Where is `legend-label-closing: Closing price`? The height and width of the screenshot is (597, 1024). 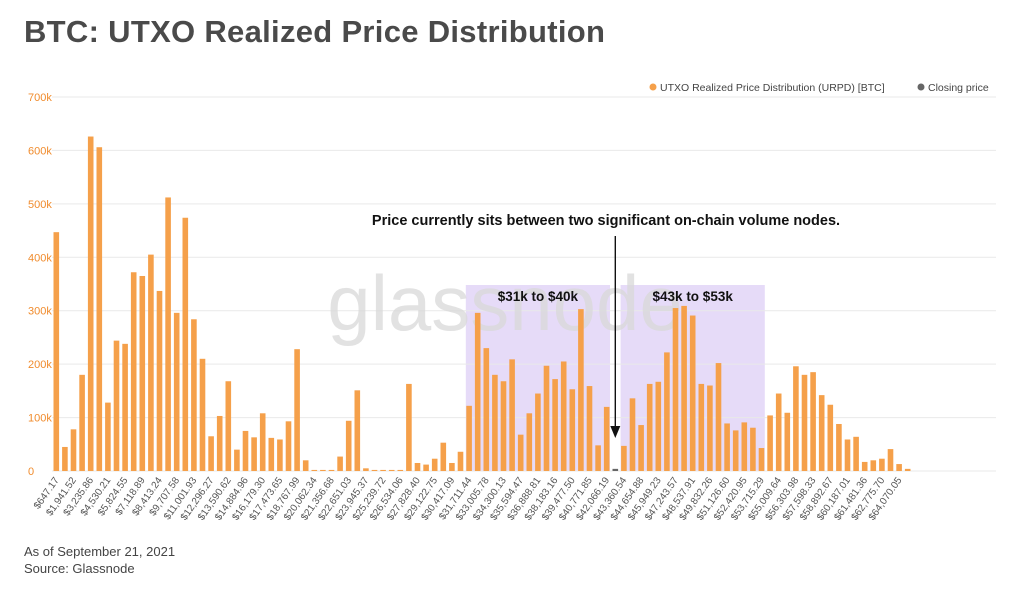 legend-label-closing: Closing price is located at coordinates (958, 88).